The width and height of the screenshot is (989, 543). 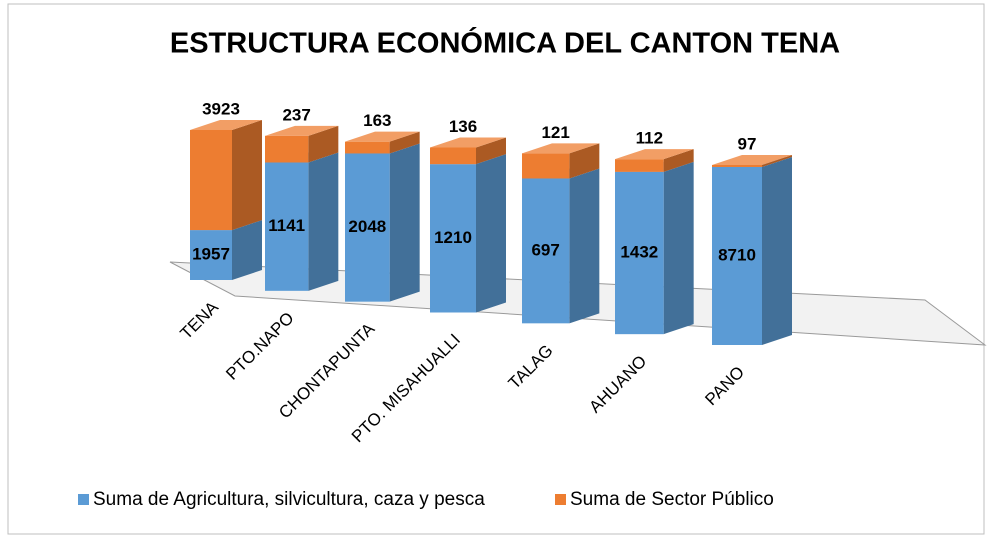 I want to click on data-label: 1141, so click(x=286, y=225).